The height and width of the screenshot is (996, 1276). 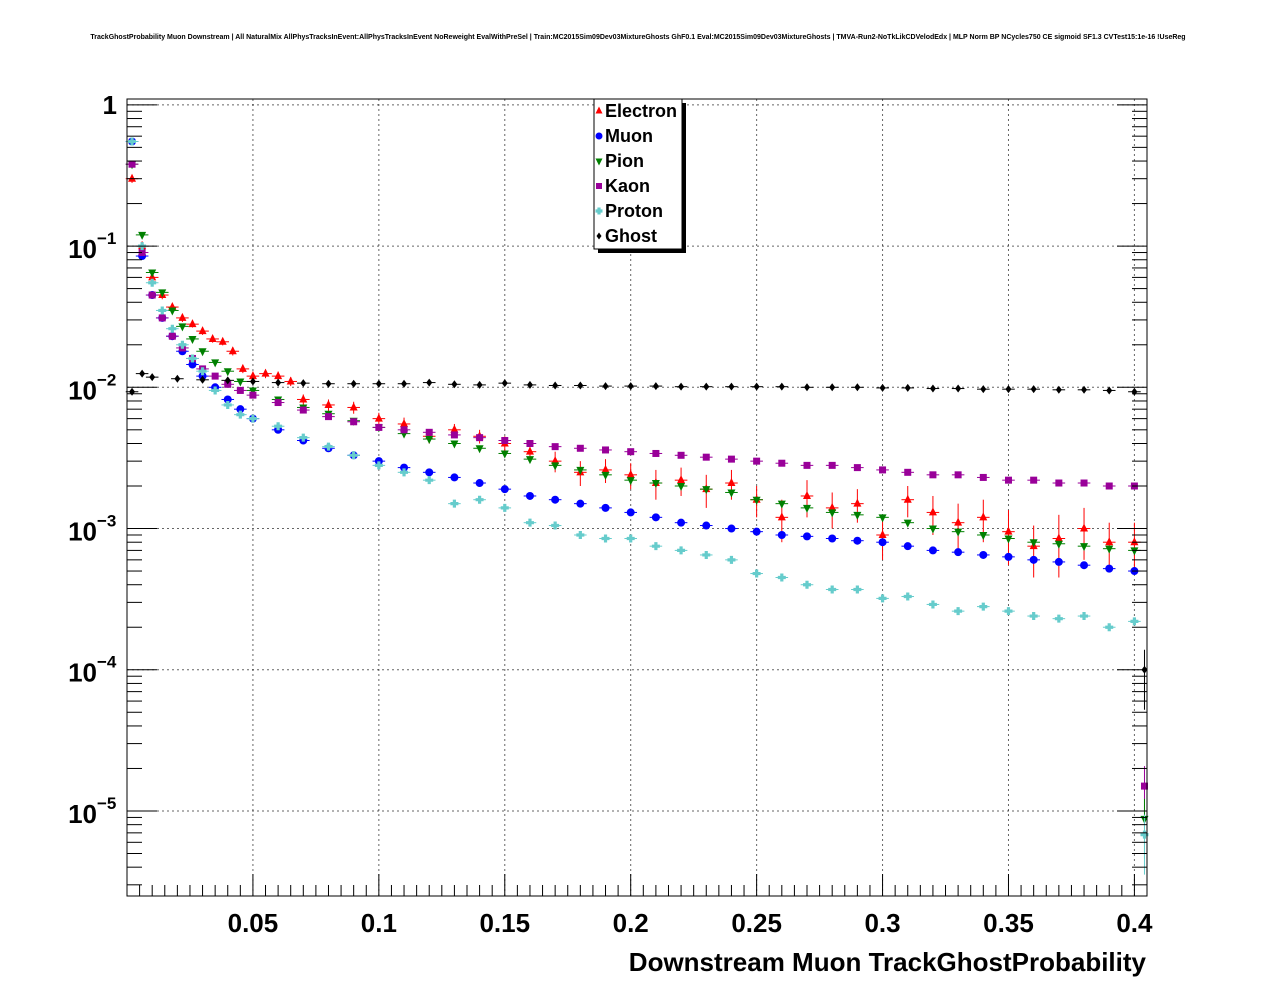 What do you see at coordinates (888, 962) in the screenshot?
I see `x-axis-title: Downstream Muon TrackGhostProbability` at bounding box center [888, 962].